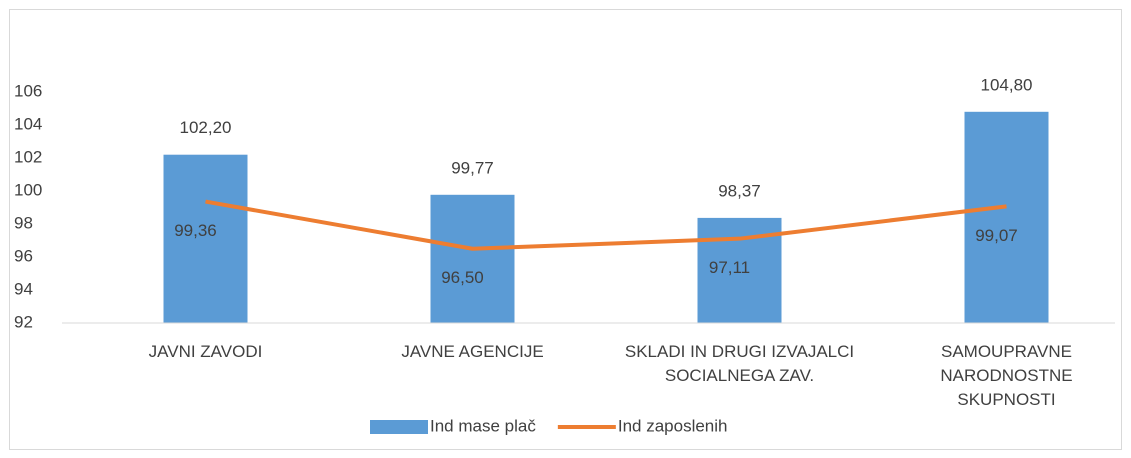 This screenshot has width=1131, height=458. What do you see at coordinates (673, 425) in the screenshot?
I see `legend-label: Ind zaposlenih` at bounding box center [673, 425].